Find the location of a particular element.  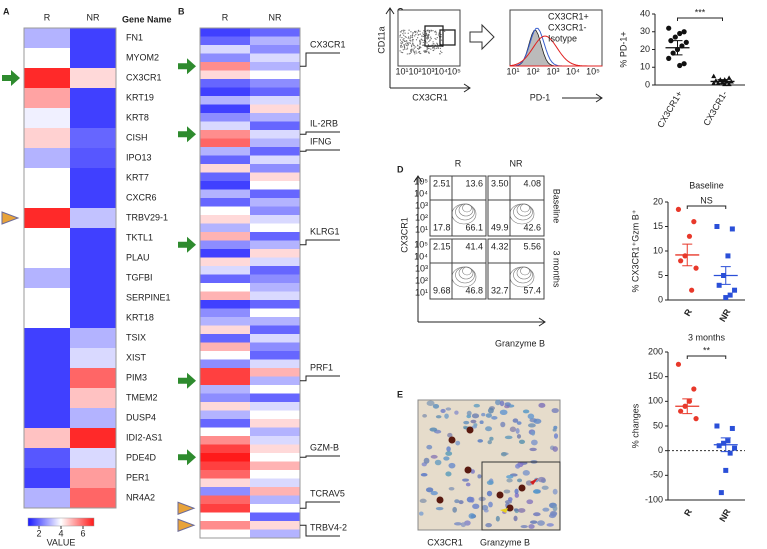

y-tick-label: 15 is located at coordinates (658, 226).